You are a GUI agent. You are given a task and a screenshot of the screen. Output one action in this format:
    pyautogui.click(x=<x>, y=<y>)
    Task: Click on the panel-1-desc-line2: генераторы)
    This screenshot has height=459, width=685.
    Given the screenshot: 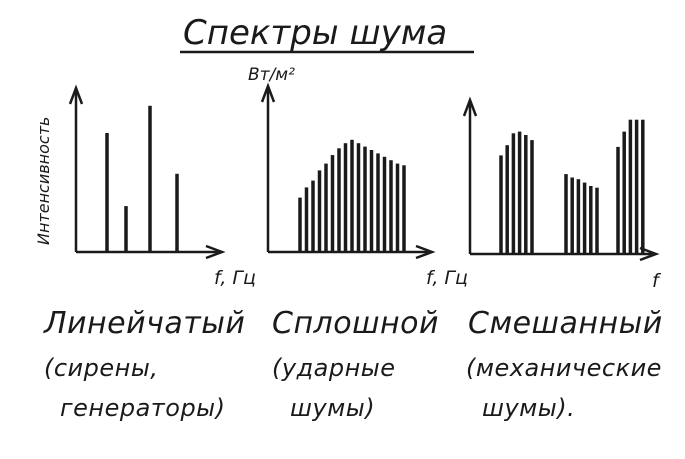 What is the action you would take?
    pyautogui.click(x=143, y=408)
    